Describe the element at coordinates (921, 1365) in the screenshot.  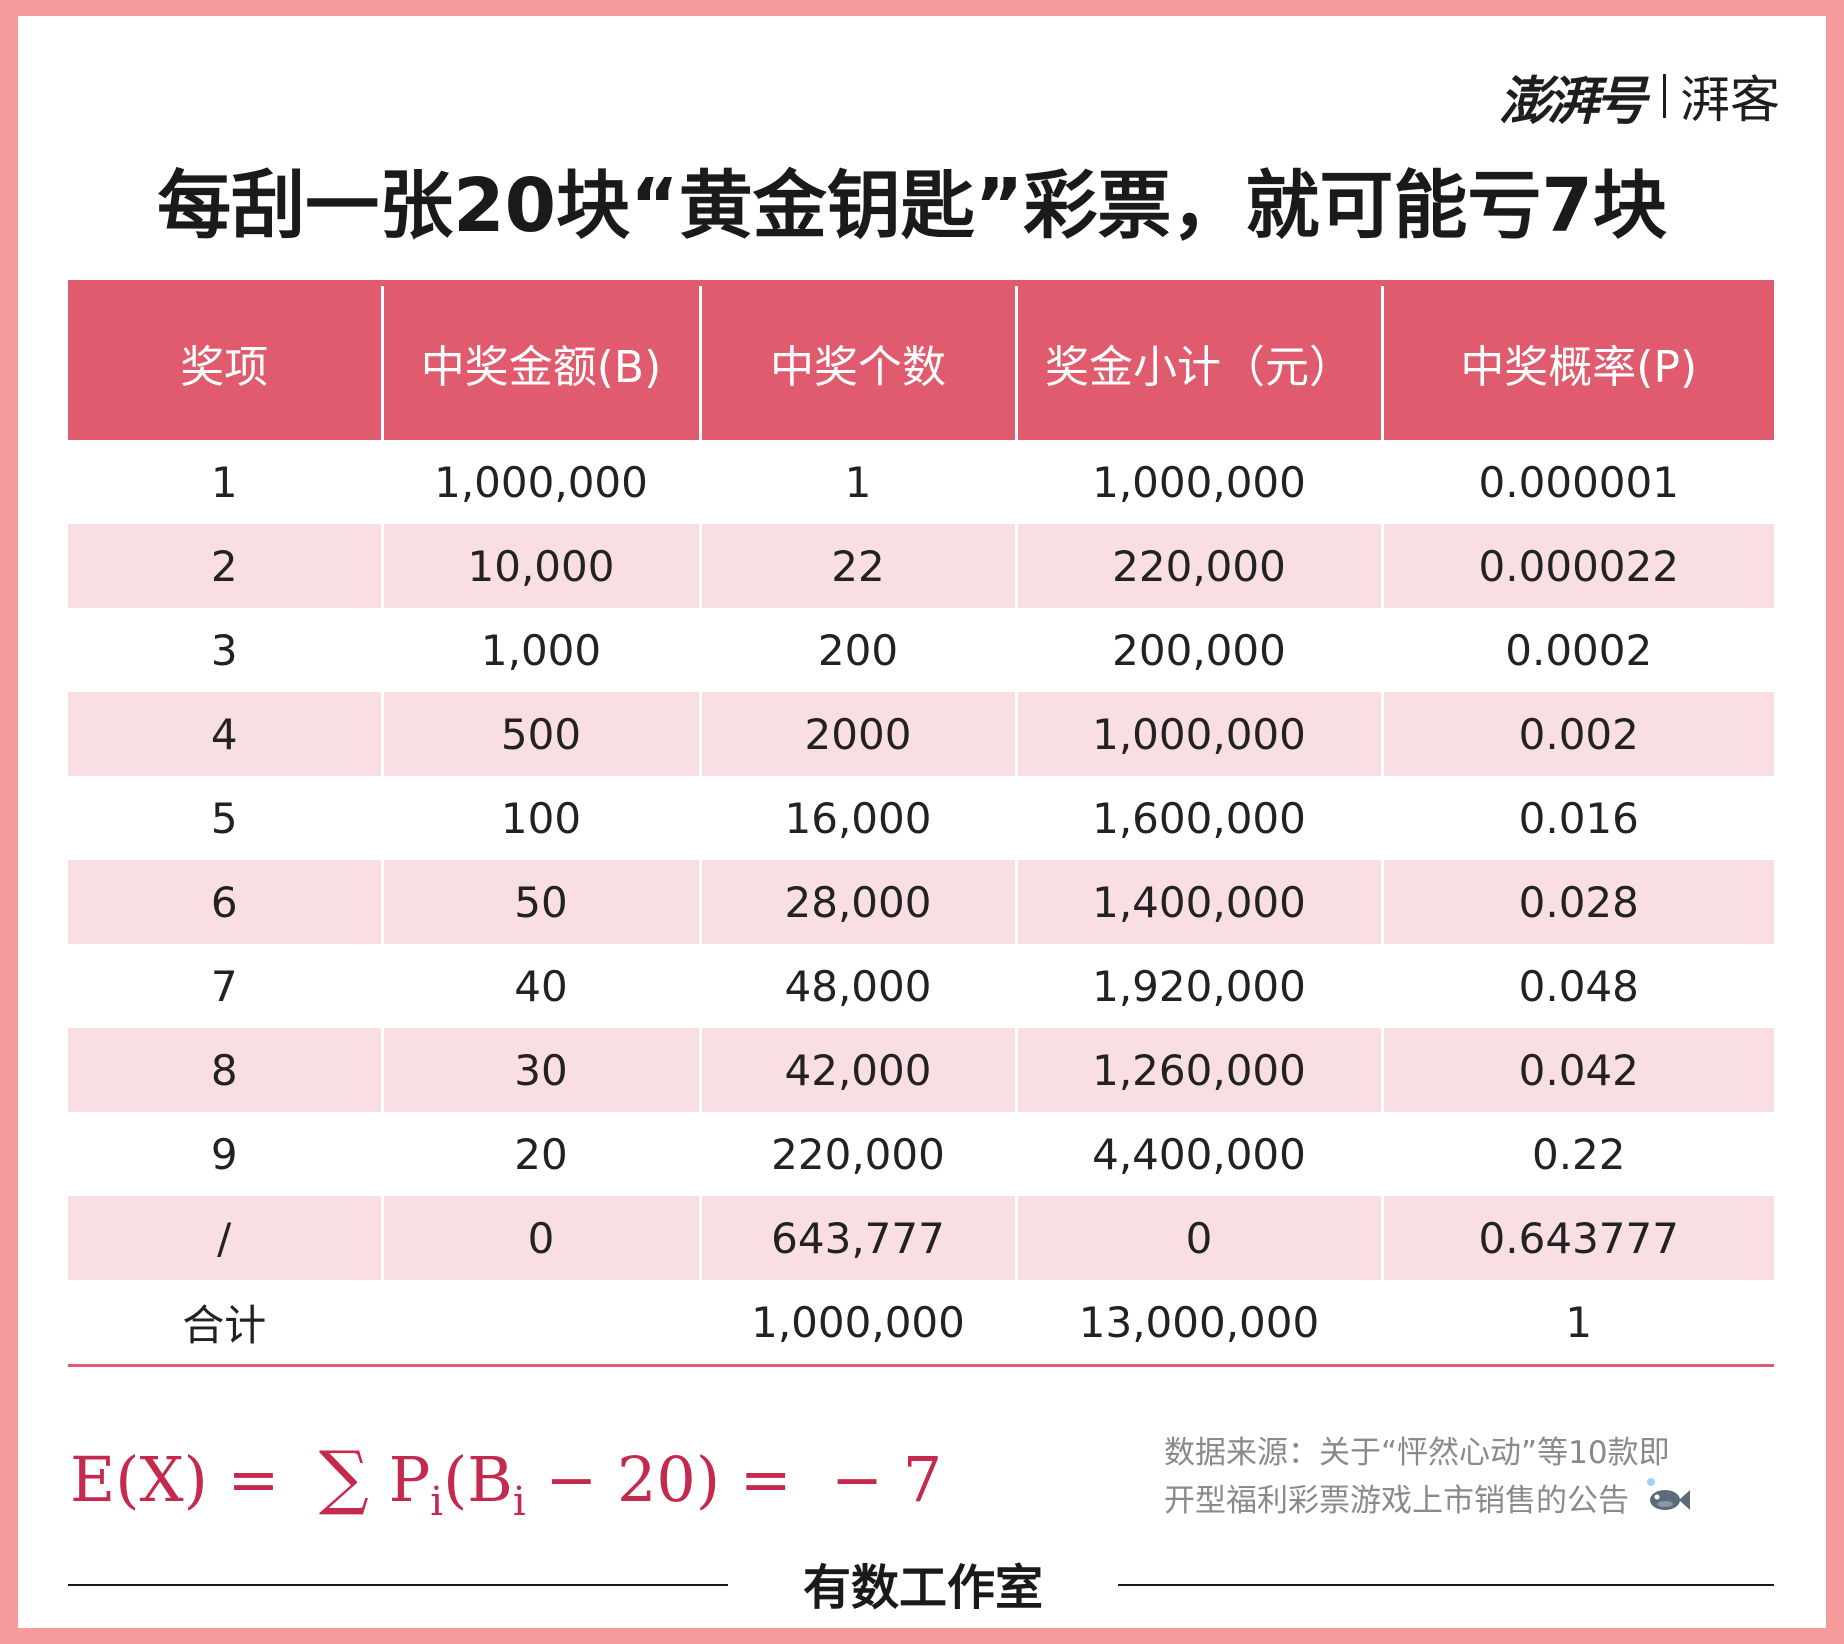
I see `table-bottom-rule` at that location.